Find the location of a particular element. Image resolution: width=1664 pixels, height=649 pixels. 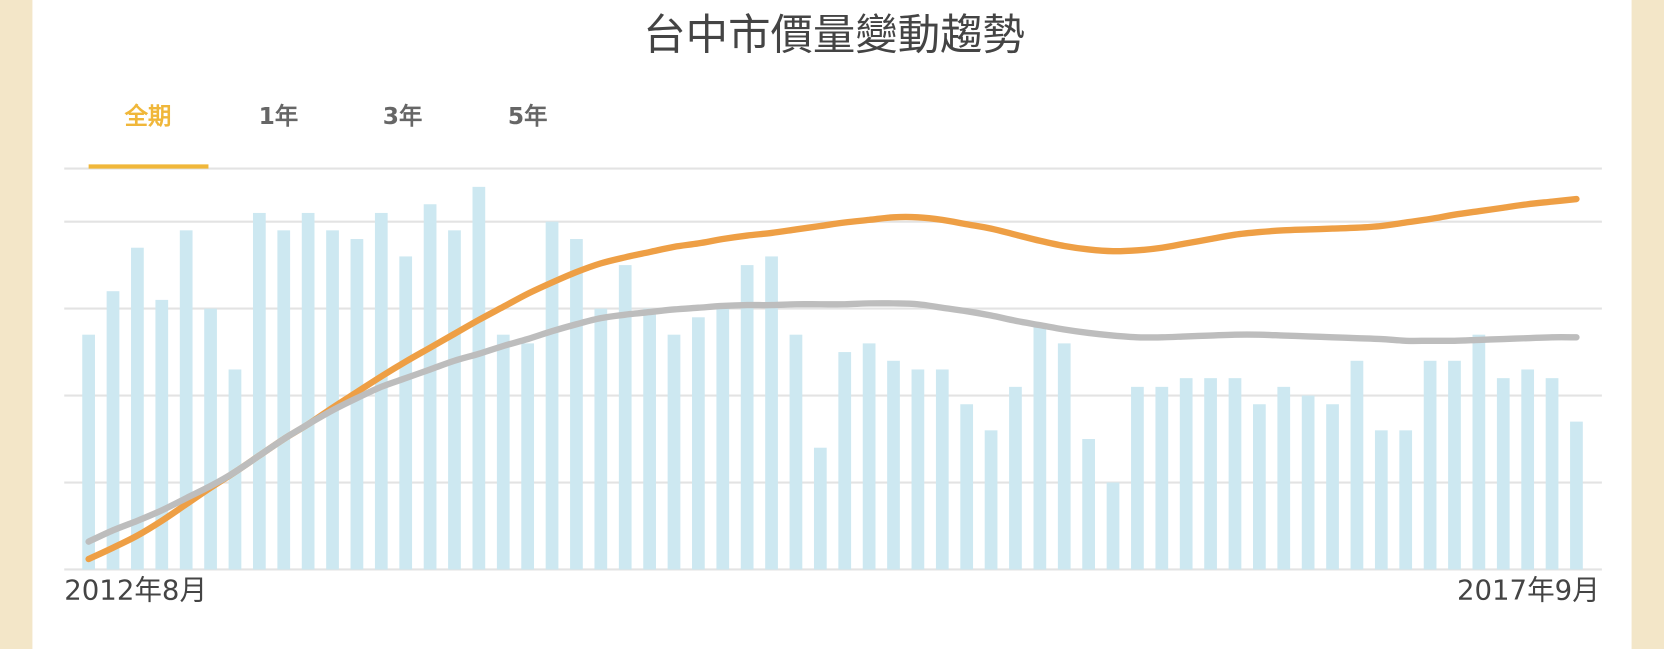

chart-title: 台中市價量變動趨勢 is located at coordinates (834, 36).